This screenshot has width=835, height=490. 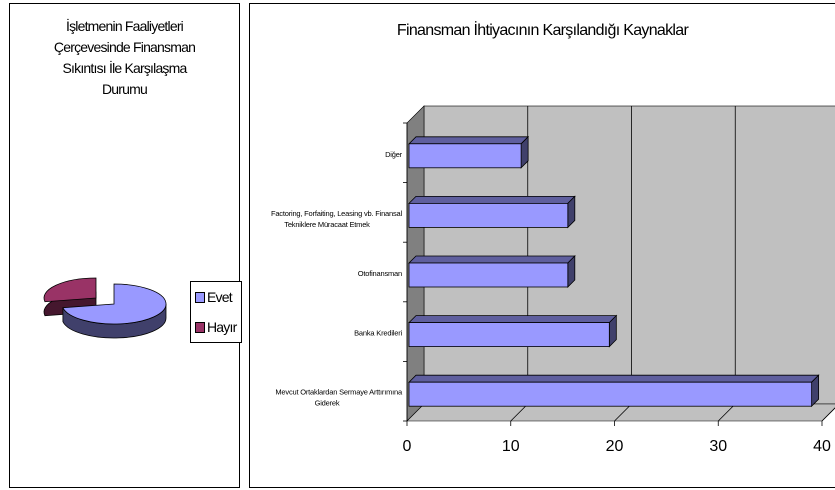 What do you see at coordinates (124, 47) in the screenshot?
I see `pie-title-line: Çerçevesinde Finansman` at bounding box center [124, 47].